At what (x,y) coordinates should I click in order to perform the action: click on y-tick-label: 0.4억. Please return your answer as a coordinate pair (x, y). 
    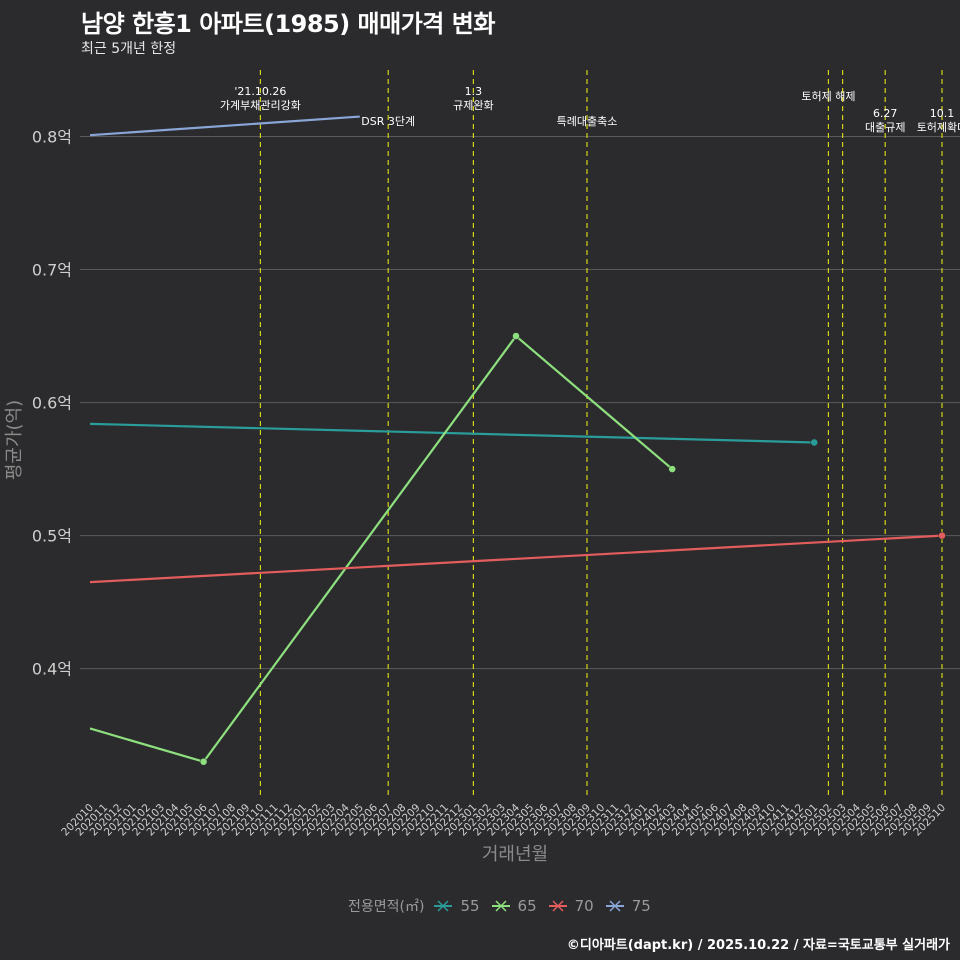
    Looking at the image, I should click on (52, 669).